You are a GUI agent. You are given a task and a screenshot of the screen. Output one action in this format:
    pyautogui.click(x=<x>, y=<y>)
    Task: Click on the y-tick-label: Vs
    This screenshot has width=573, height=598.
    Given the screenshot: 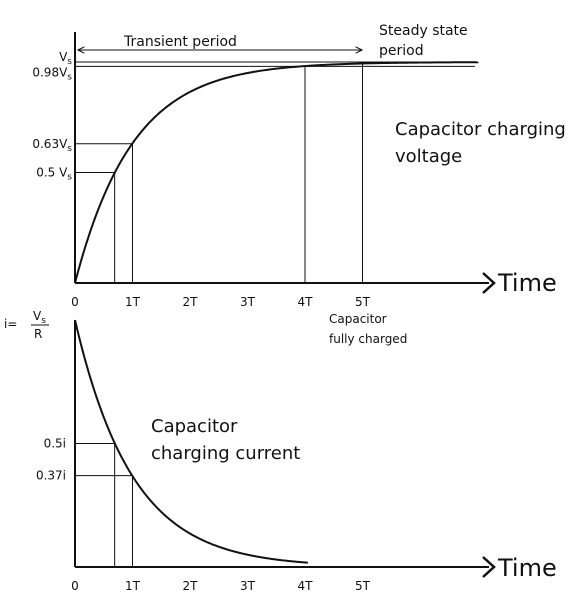 What is the action you would take?
    pyautogui.click(x=65, y=58)
    